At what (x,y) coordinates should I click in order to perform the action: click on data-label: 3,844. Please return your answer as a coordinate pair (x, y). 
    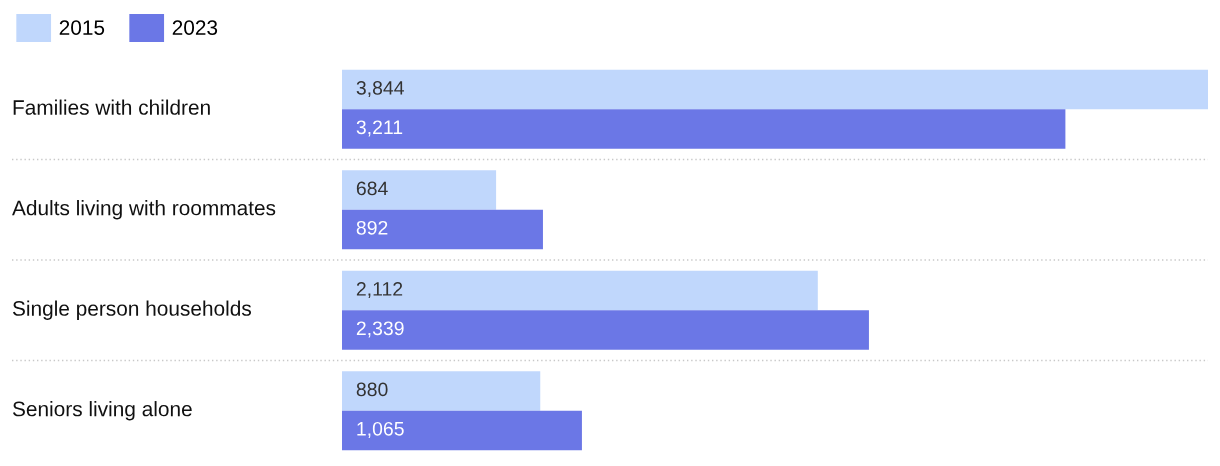
    Looking at the image, I should click on (380, 89).